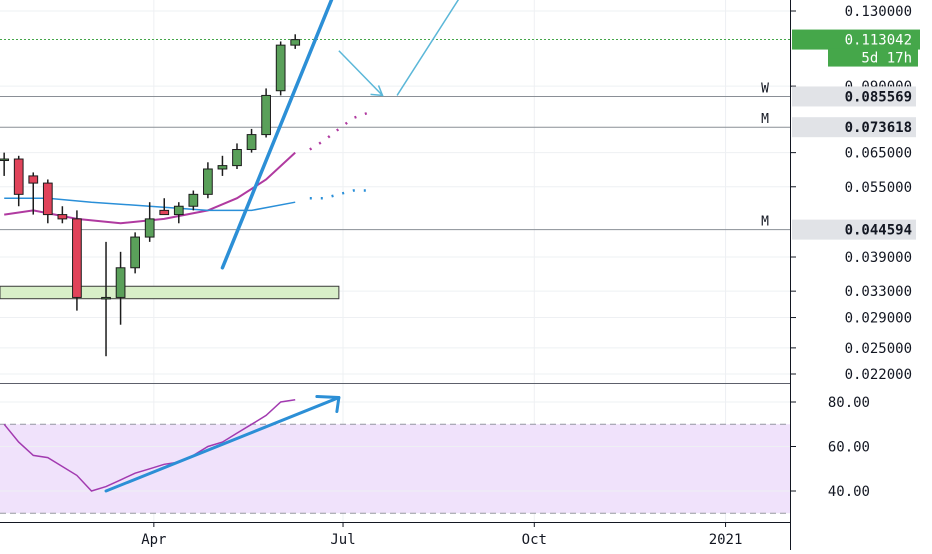 Image resolution: width=932 pixels, height=554 pixels. Describe the element at coordinates (339, 131) in the screenshot. I see `ma-fast-projection` at that location.